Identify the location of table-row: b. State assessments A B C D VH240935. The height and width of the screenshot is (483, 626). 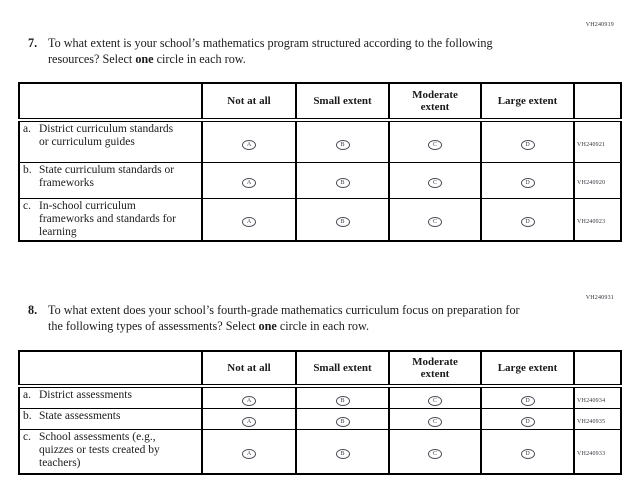
(320, 419).